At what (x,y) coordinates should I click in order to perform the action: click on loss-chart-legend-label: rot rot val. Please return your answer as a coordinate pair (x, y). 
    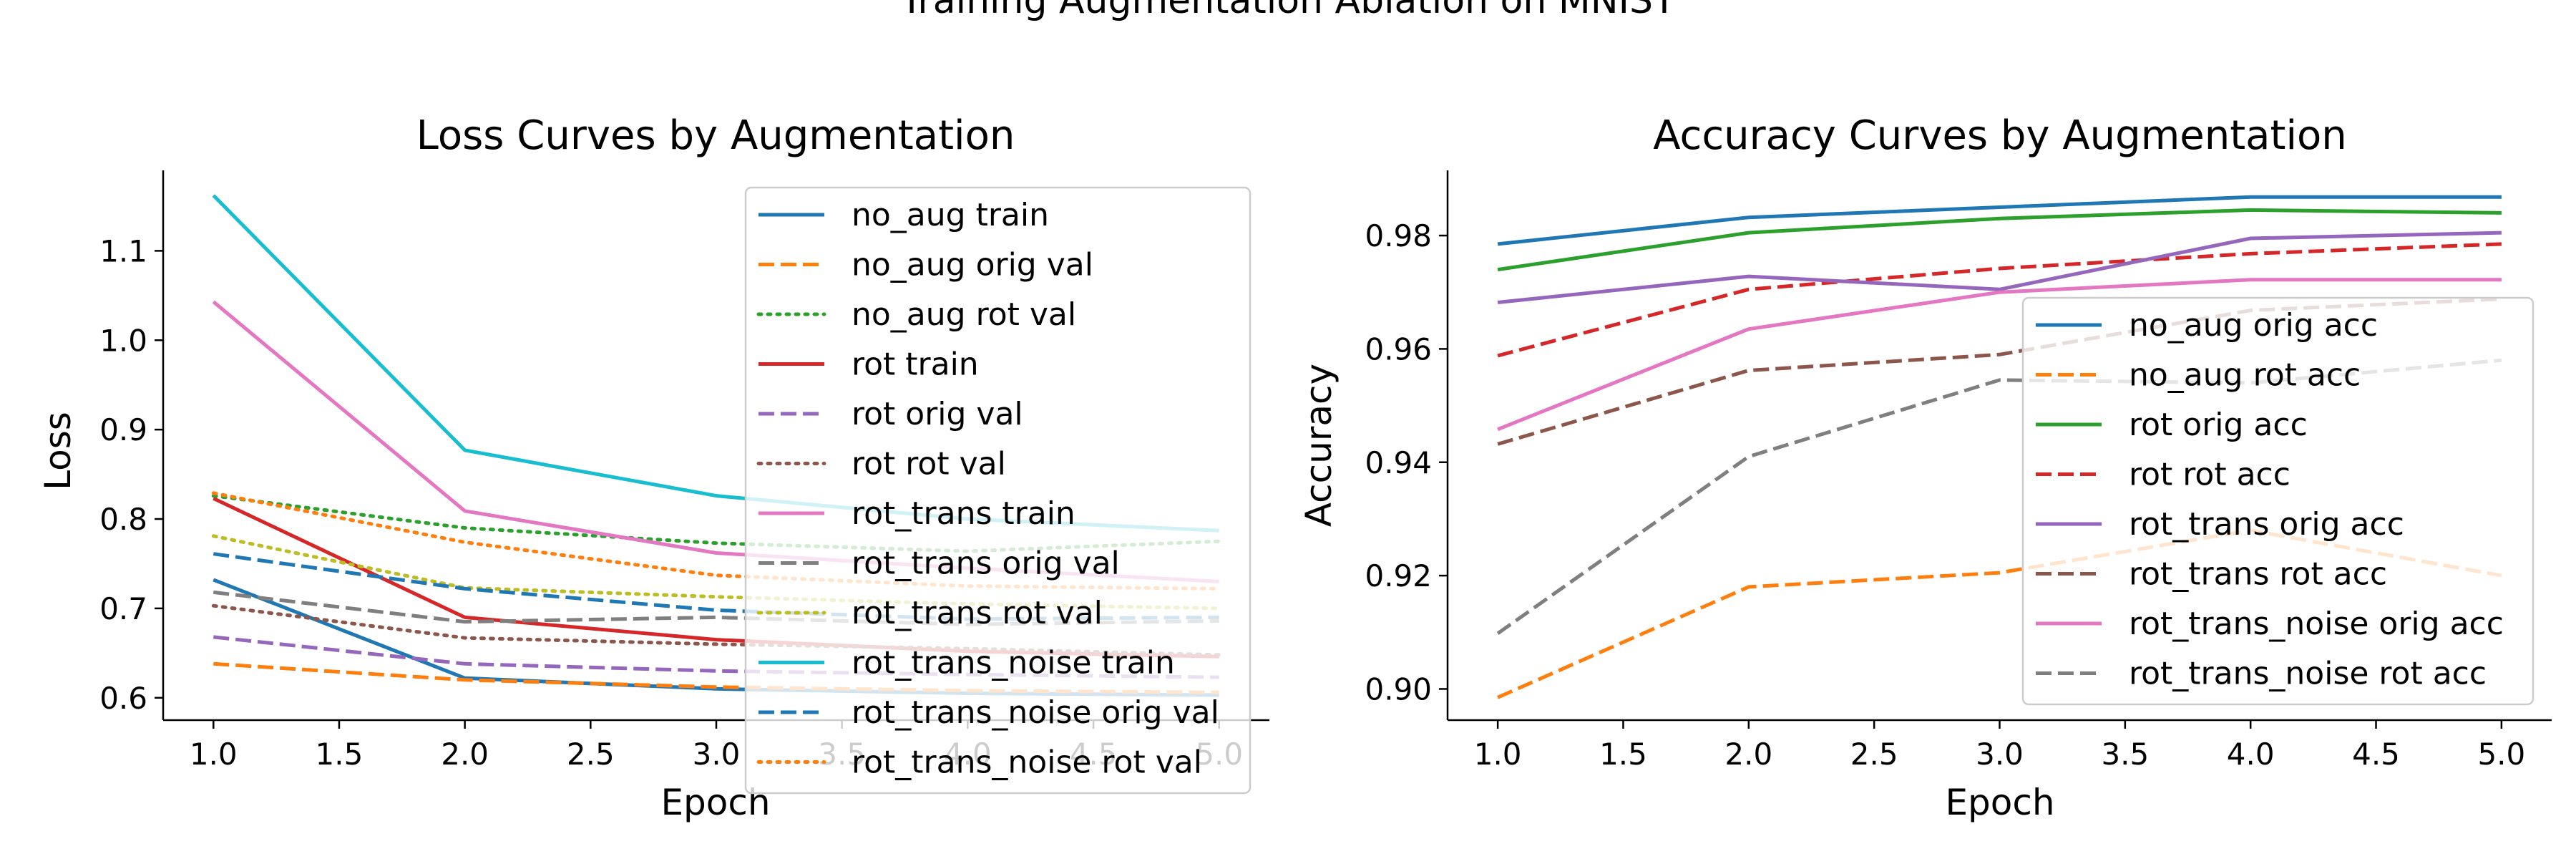
    Looking at the image, I should click on (929, 464).